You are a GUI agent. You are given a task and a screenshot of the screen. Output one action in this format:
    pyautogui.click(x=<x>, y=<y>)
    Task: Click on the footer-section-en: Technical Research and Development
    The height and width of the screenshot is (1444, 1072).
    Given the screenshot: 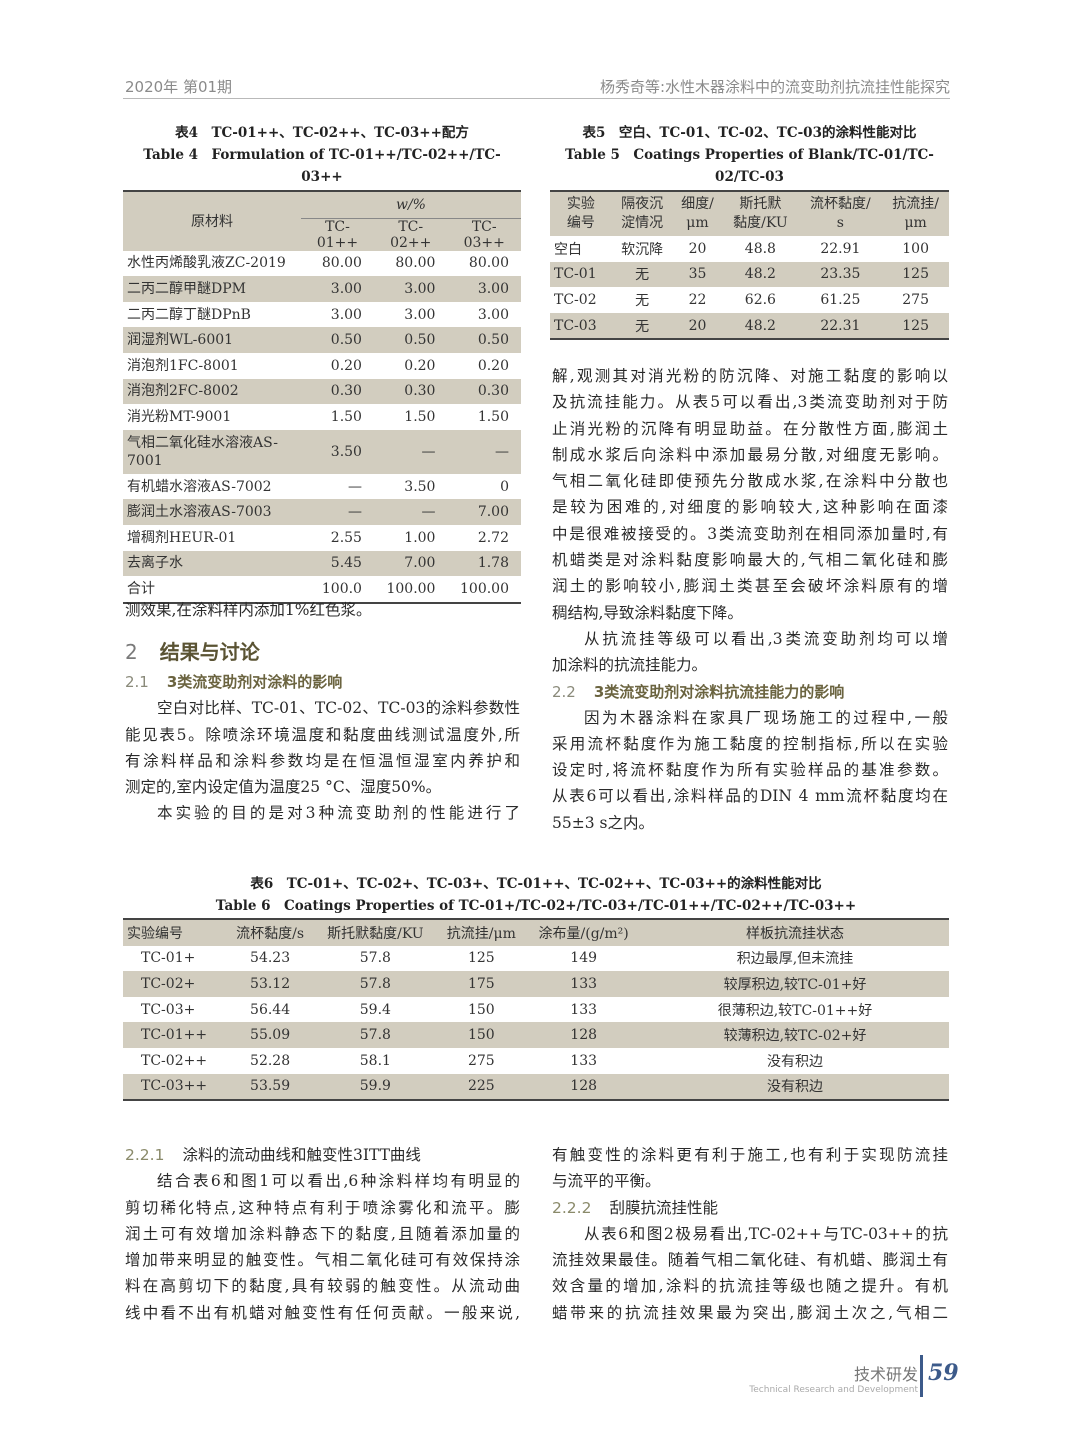 What is the action you would take?
    pyautogui.click(x=833, y=1390)
    